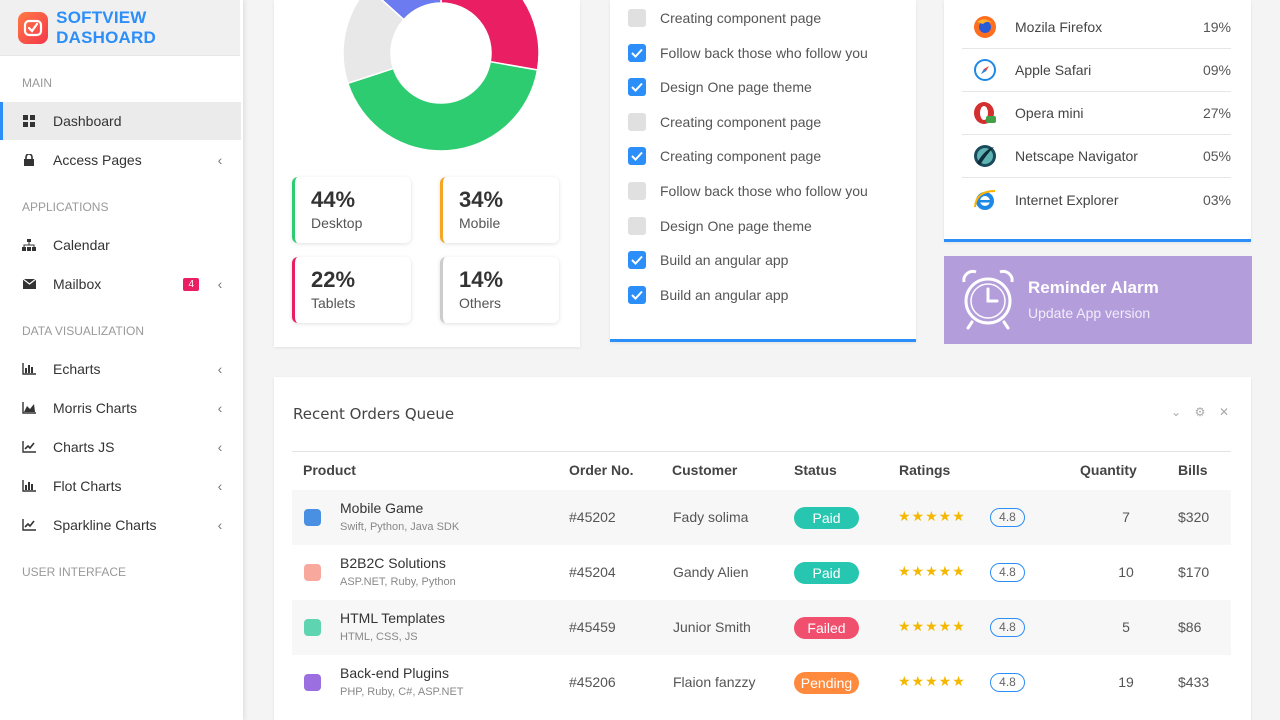 Image resolution: width=1280 pixels, height=720 pixels. What do you see at coordinates (1176, 412) in the screenshot?
I see `chevron-down-icon: ⌄` at bounding box center [1176, 412].